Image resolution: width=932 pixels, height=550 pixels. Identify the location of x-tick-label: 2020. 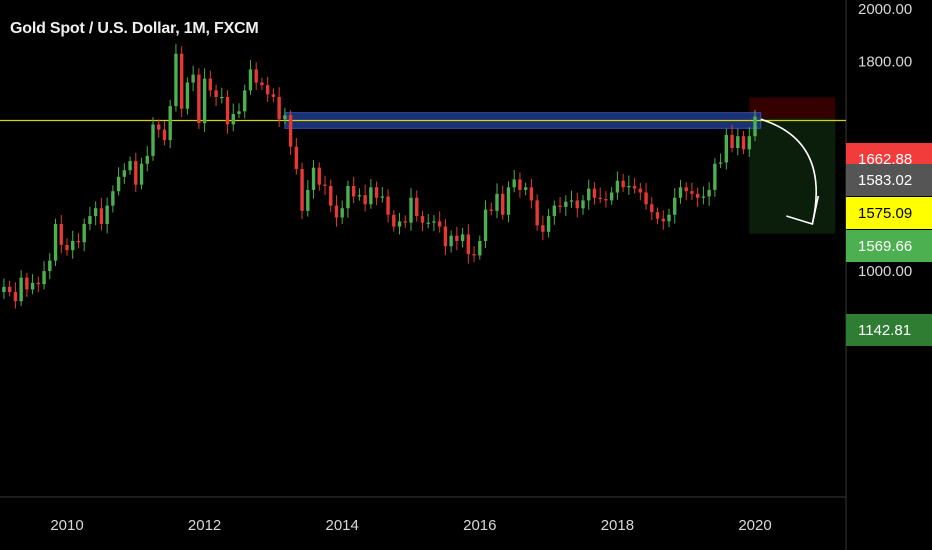
(754, 525).